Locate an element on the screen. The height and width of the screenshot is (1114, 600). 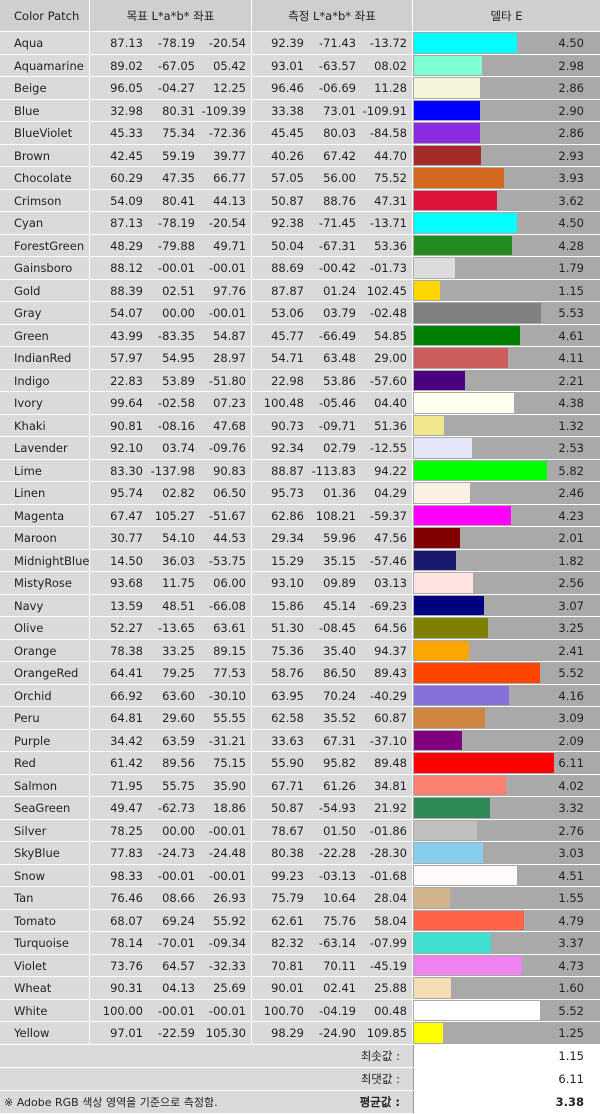
measured-a-value: -09.71 is located at coordinates (337, 425).